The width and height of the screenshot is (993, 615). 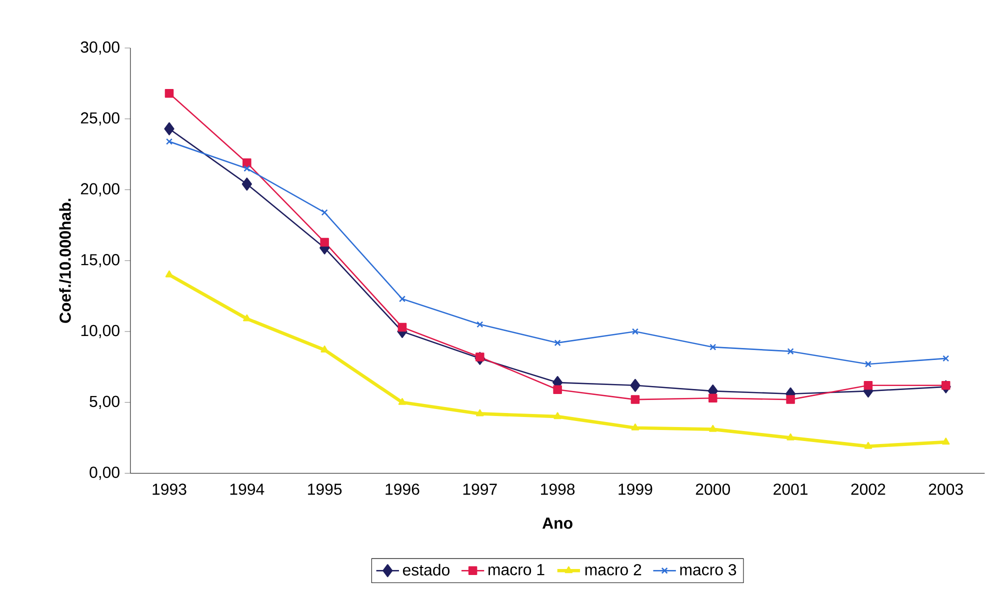 I want to click on y-tick-label: 25,00, so click(x=100, y=119).